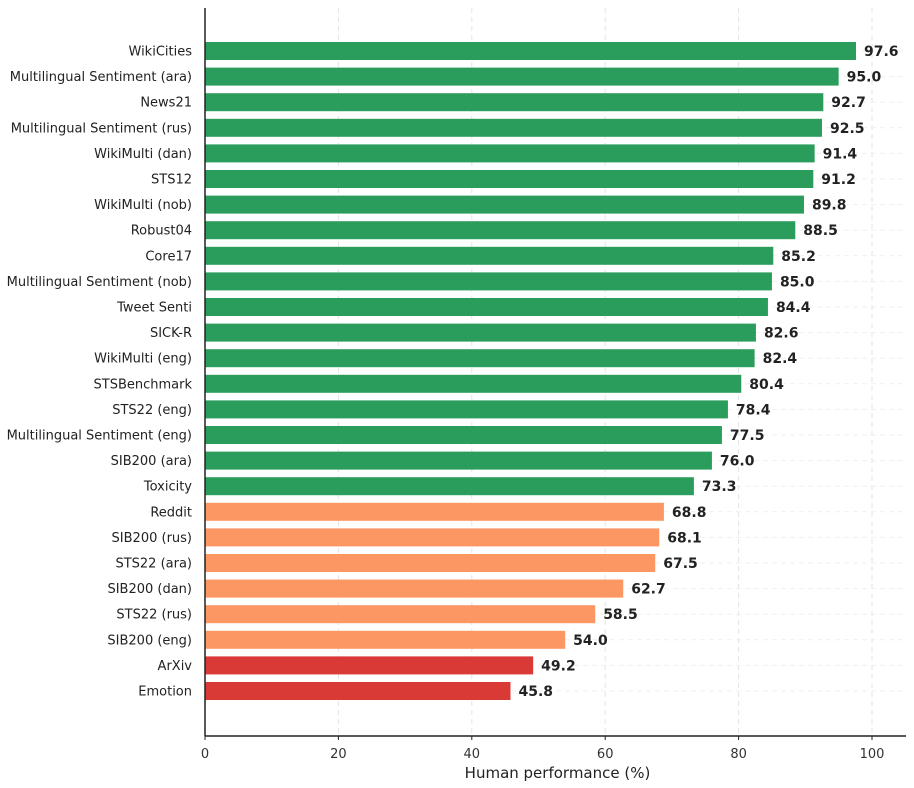  I want to click on category-label: STSBenchmark, so click(143, 384).